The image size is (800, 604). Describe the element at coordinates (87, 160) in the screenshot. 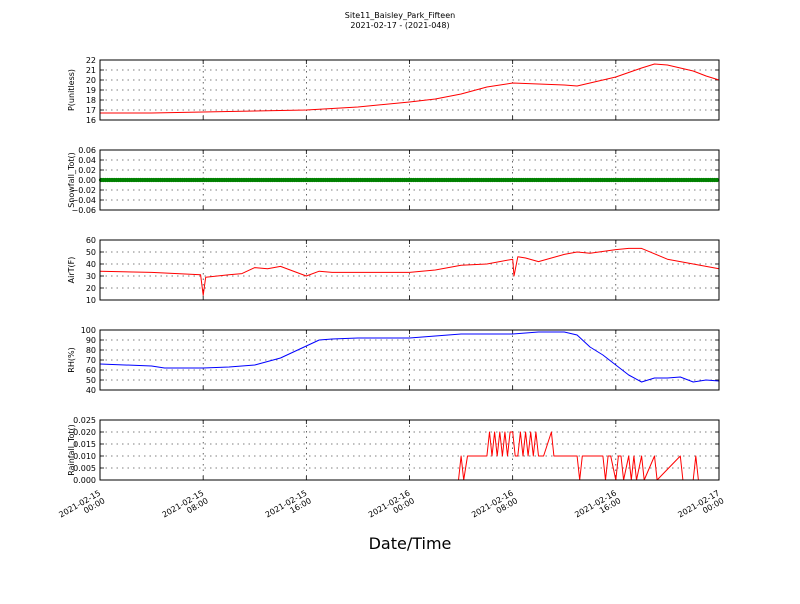

I see `y-tick-label: 0.04` at that location.